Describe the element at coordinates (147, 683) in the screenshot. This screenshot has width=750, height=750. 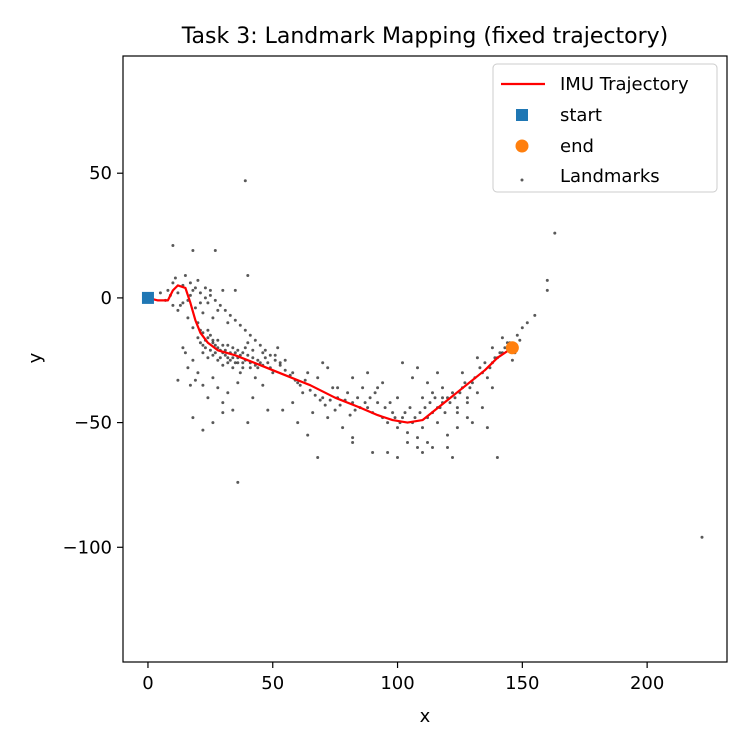
I see `x-tick-label: 0` at that location.